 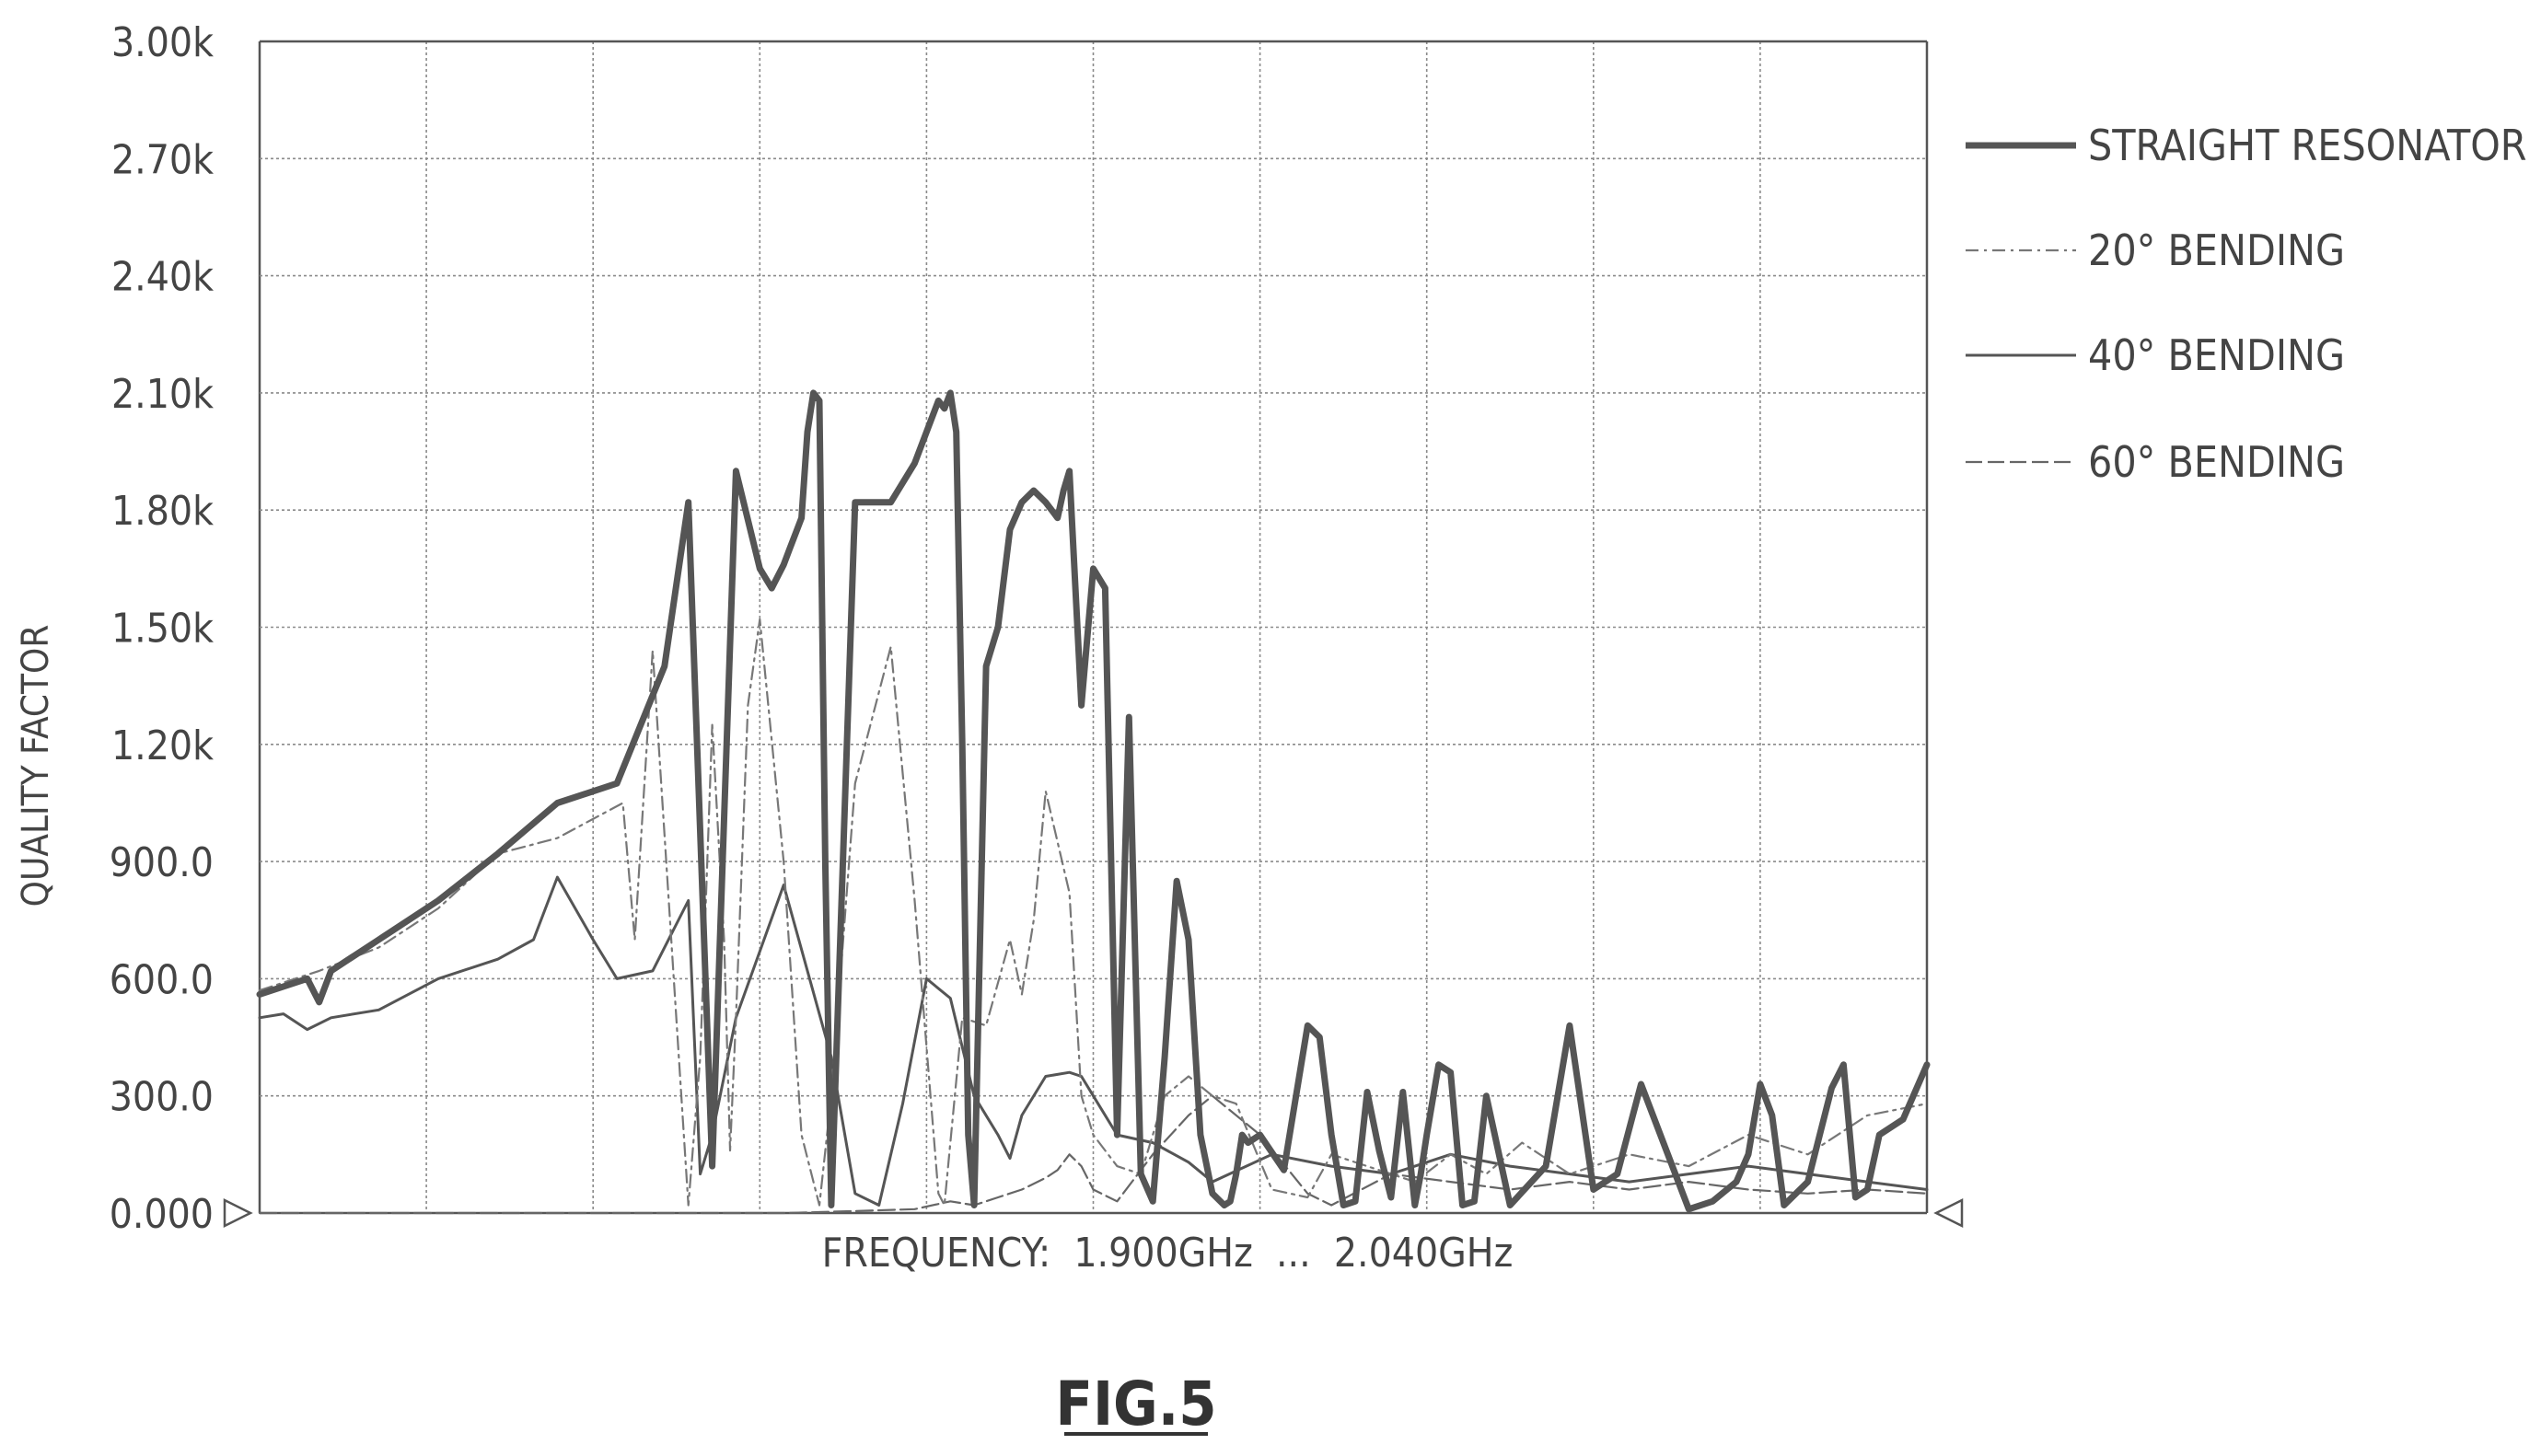 What do you see at coordinates (36, 766) in the screenshot?
I see `y-axis-label: QUALITY FACTOR` at bounding box center [36, 766].